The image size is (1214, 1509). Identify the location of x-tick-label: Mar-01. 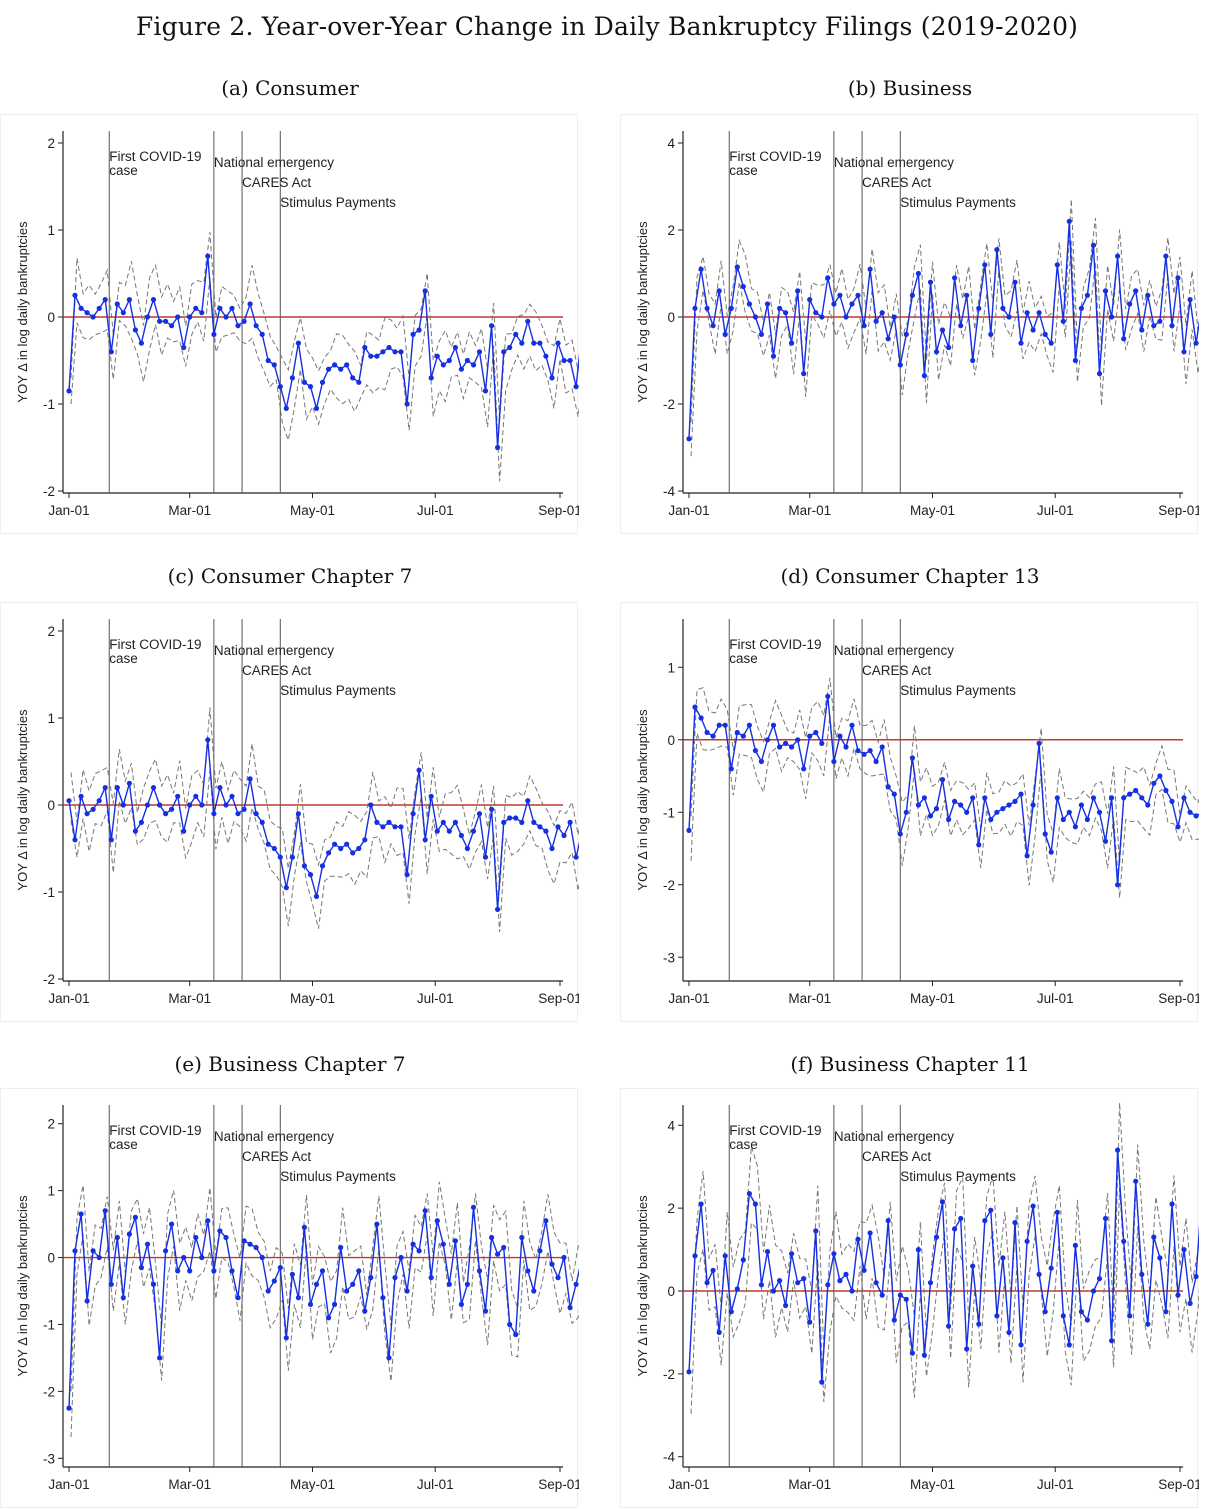
(189, 510).